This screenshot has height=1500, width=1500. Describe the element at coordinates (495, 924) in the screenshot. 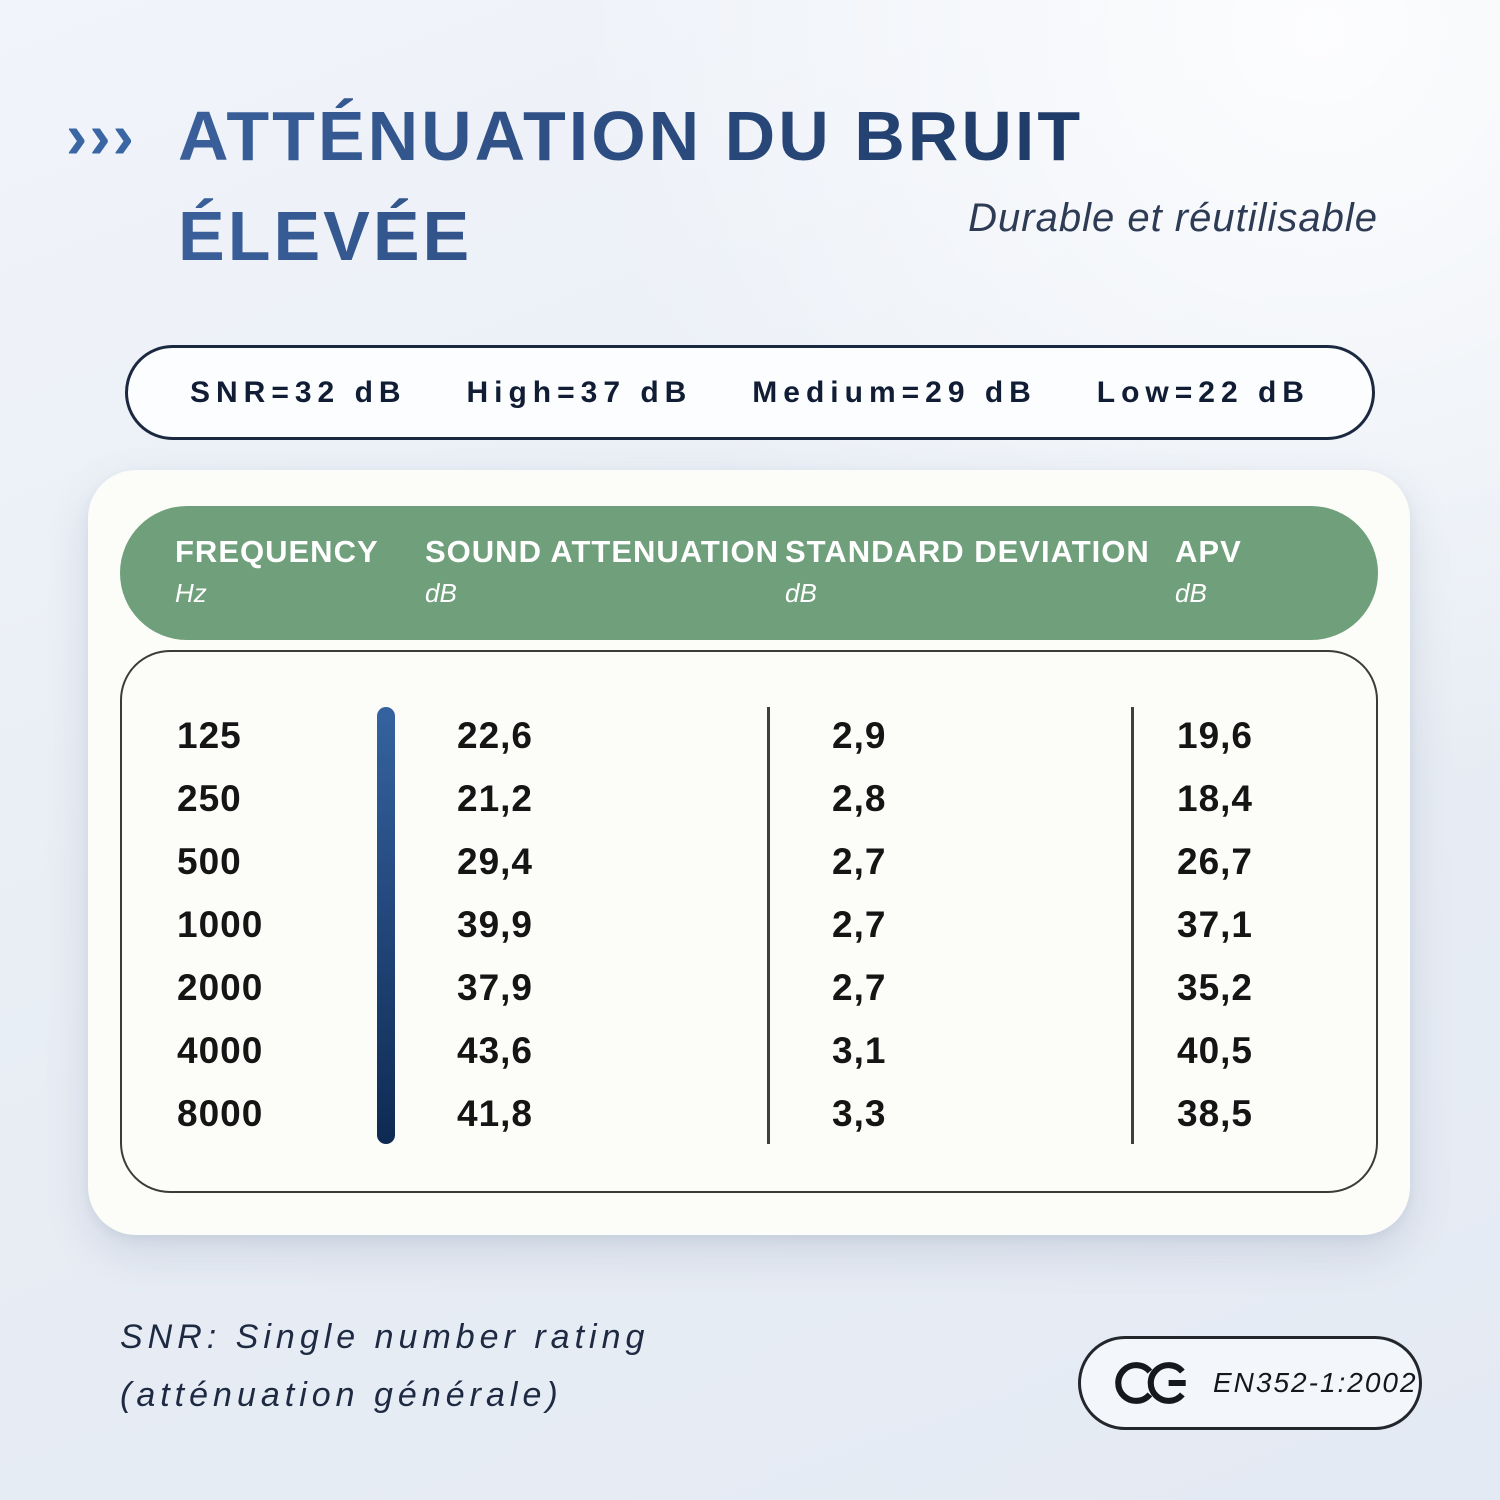

I see `attenuation-value: 39,9` at that location.